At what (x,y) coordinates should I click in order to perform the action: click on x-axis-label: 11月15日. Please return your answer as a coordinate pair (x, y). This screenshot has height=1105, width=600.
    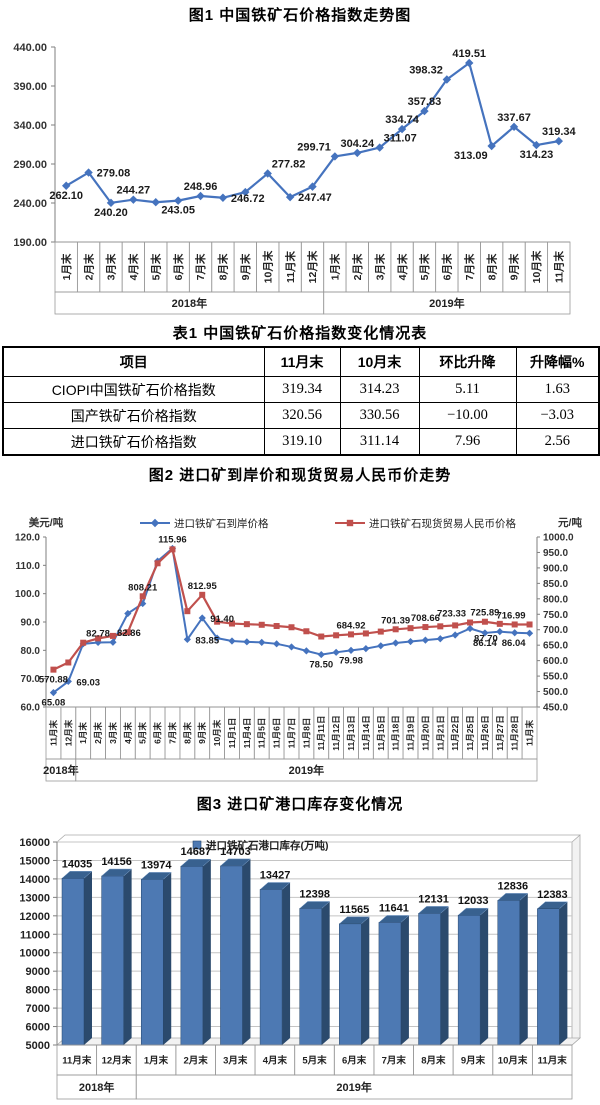
    Looking at the image, I should click on (381, 732).